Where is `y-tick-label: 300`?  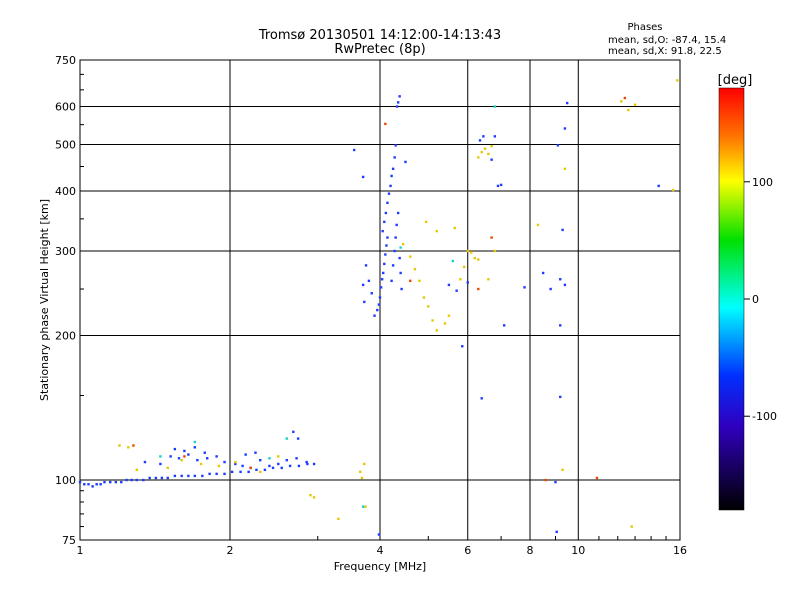
y-tick-label: 300 is located at coordinates (65, 251).